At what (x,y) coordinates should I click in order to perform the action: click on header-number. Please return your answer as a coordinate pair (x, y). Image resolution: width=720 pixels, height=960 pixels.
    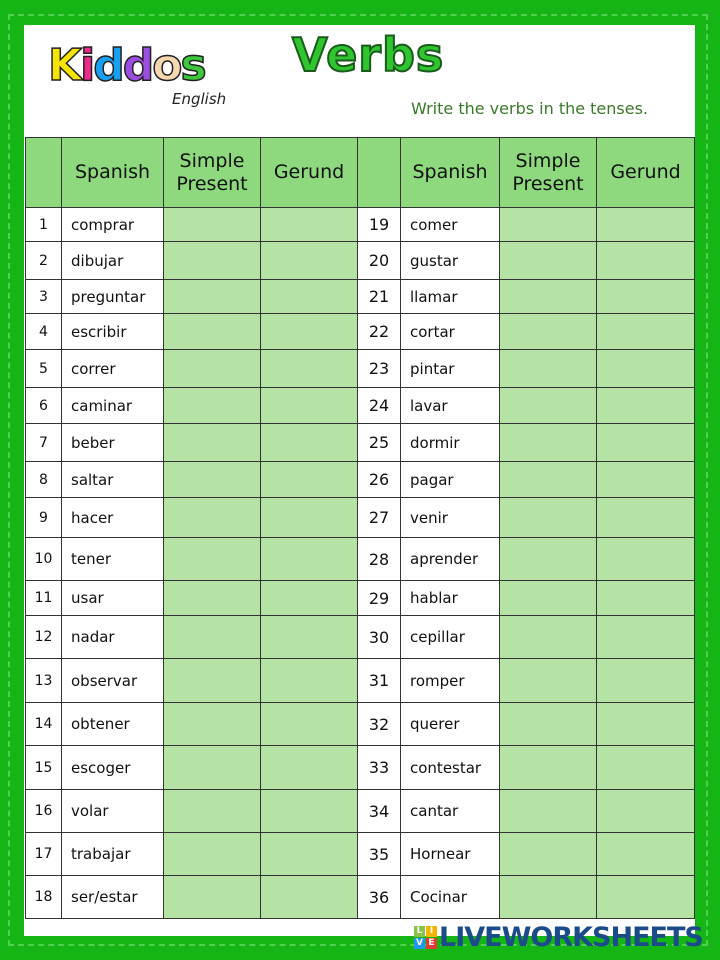
    Looking at the image, I should click on (43, 172).